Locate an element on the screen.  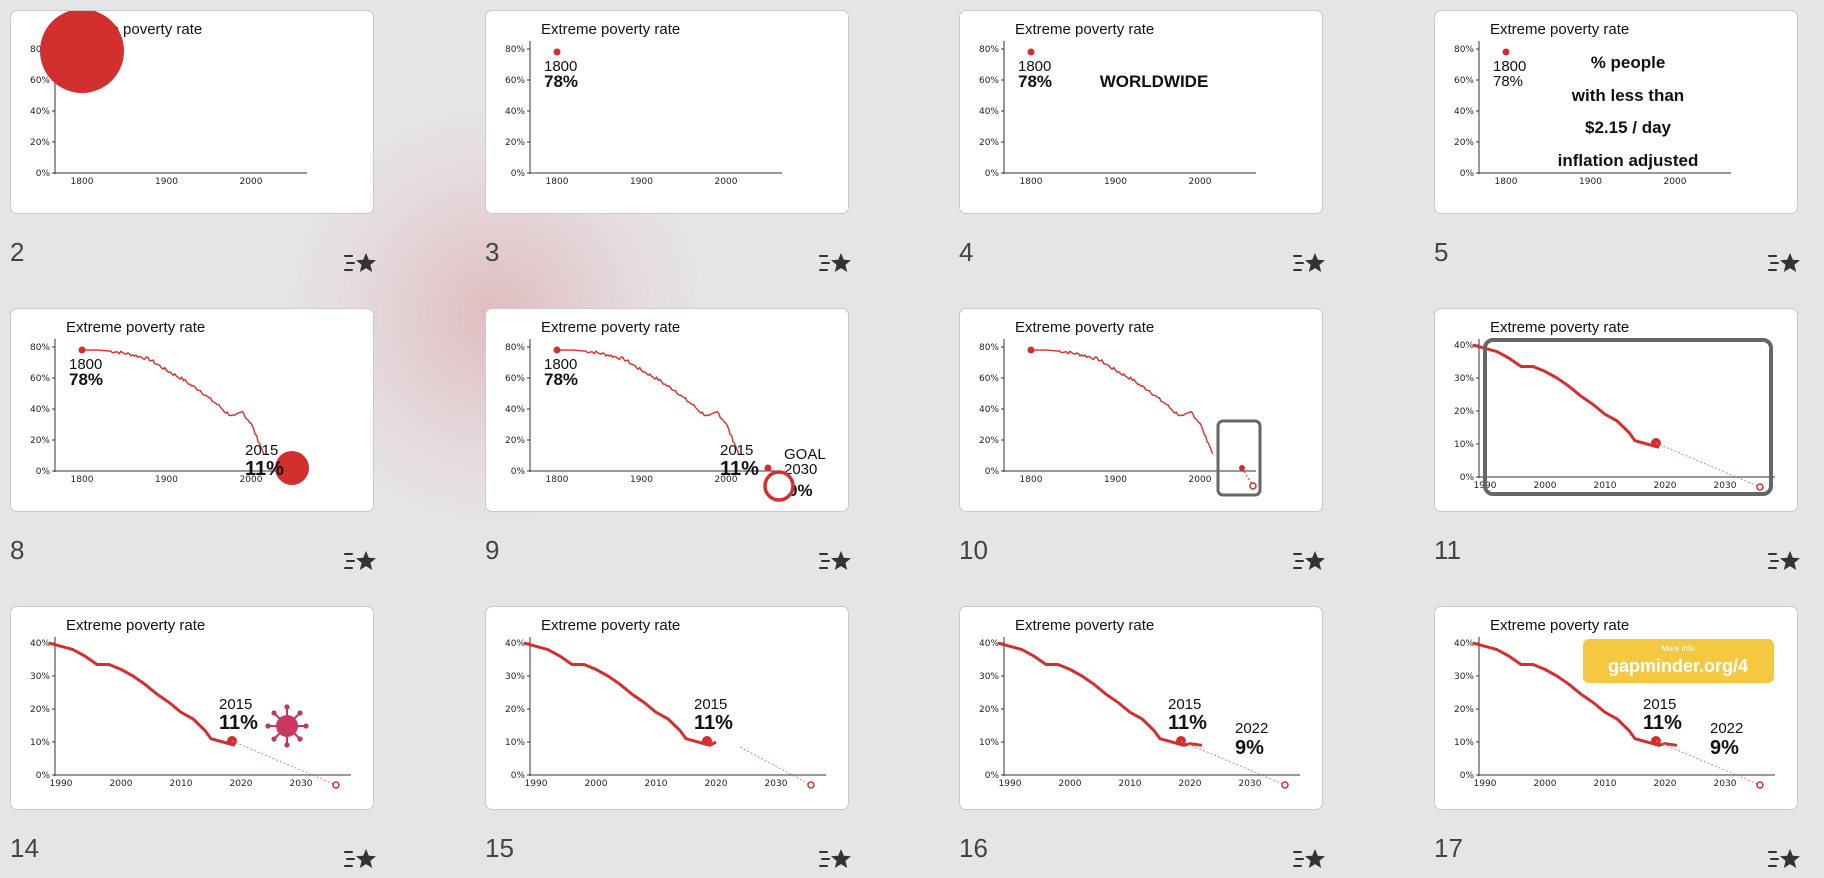
zoom-frame is located at coordinates (1628, 417).